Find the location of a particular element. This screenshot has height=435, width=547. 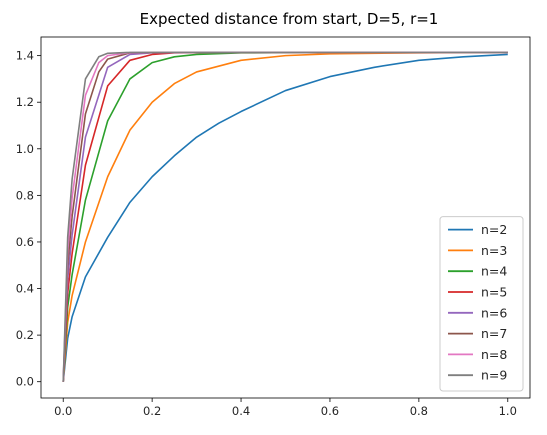

x-tick-label: 0.2 is located at coordinates (152, 411).